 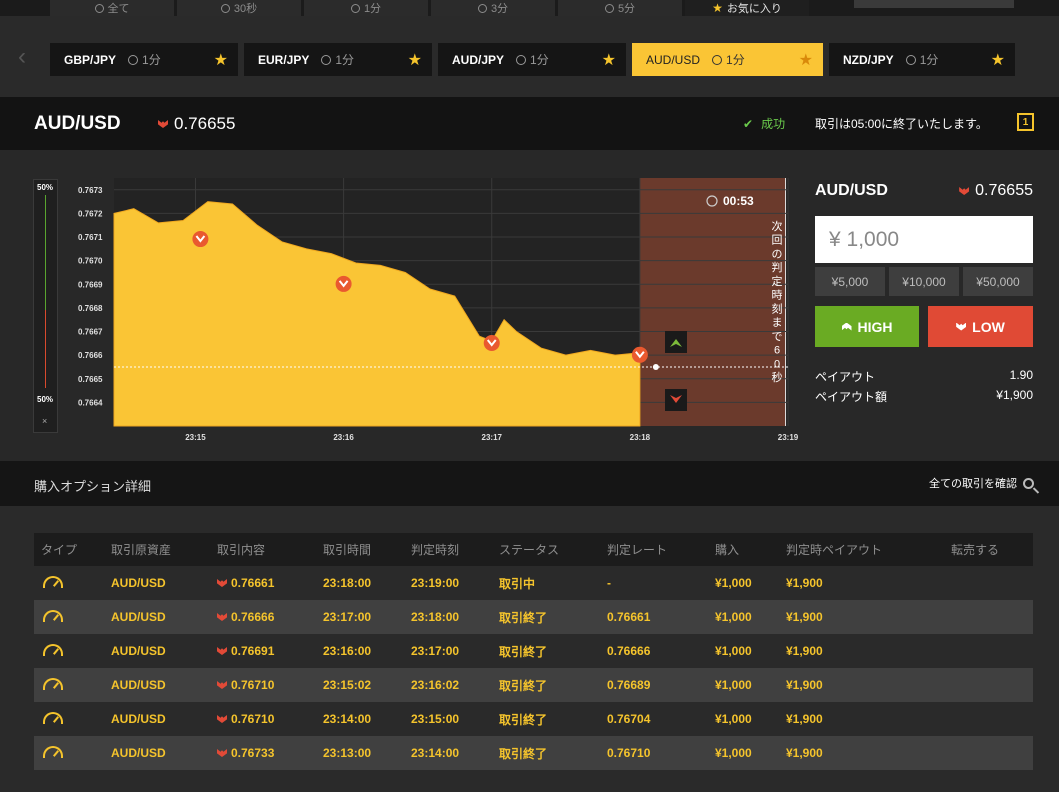 What do you see at coordinates (546, 549) in the screenshot?
I see `col-status: ステータス` at bounding box center [546, 549].